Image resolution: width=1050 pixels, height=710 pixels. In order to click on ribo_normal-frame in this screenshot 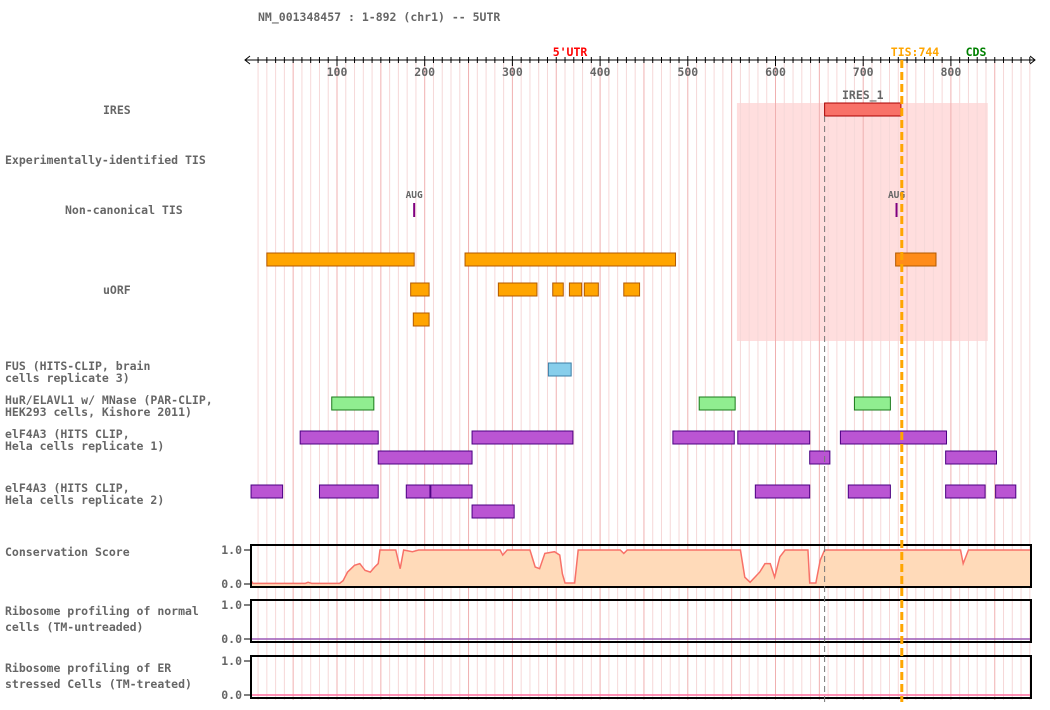, I will do `click(641, 621)`.